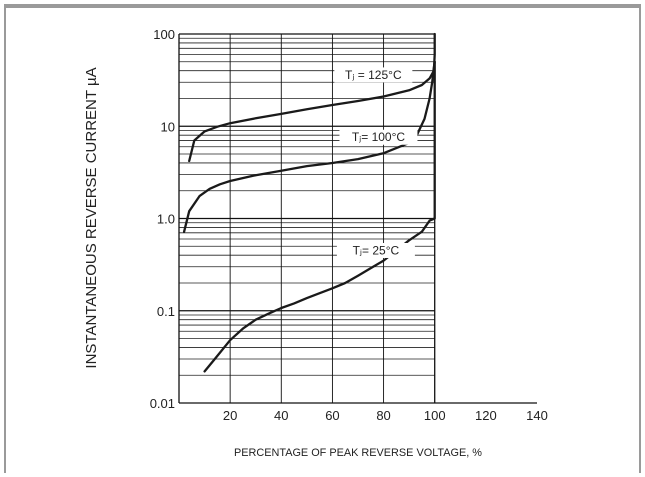  Describe the element at coordinates (376, 162) in the screenshot. I see `curve-labels: Tⱼ = 125°C Tⱼ= 100°C Tⱼ= 25°C` at that location.